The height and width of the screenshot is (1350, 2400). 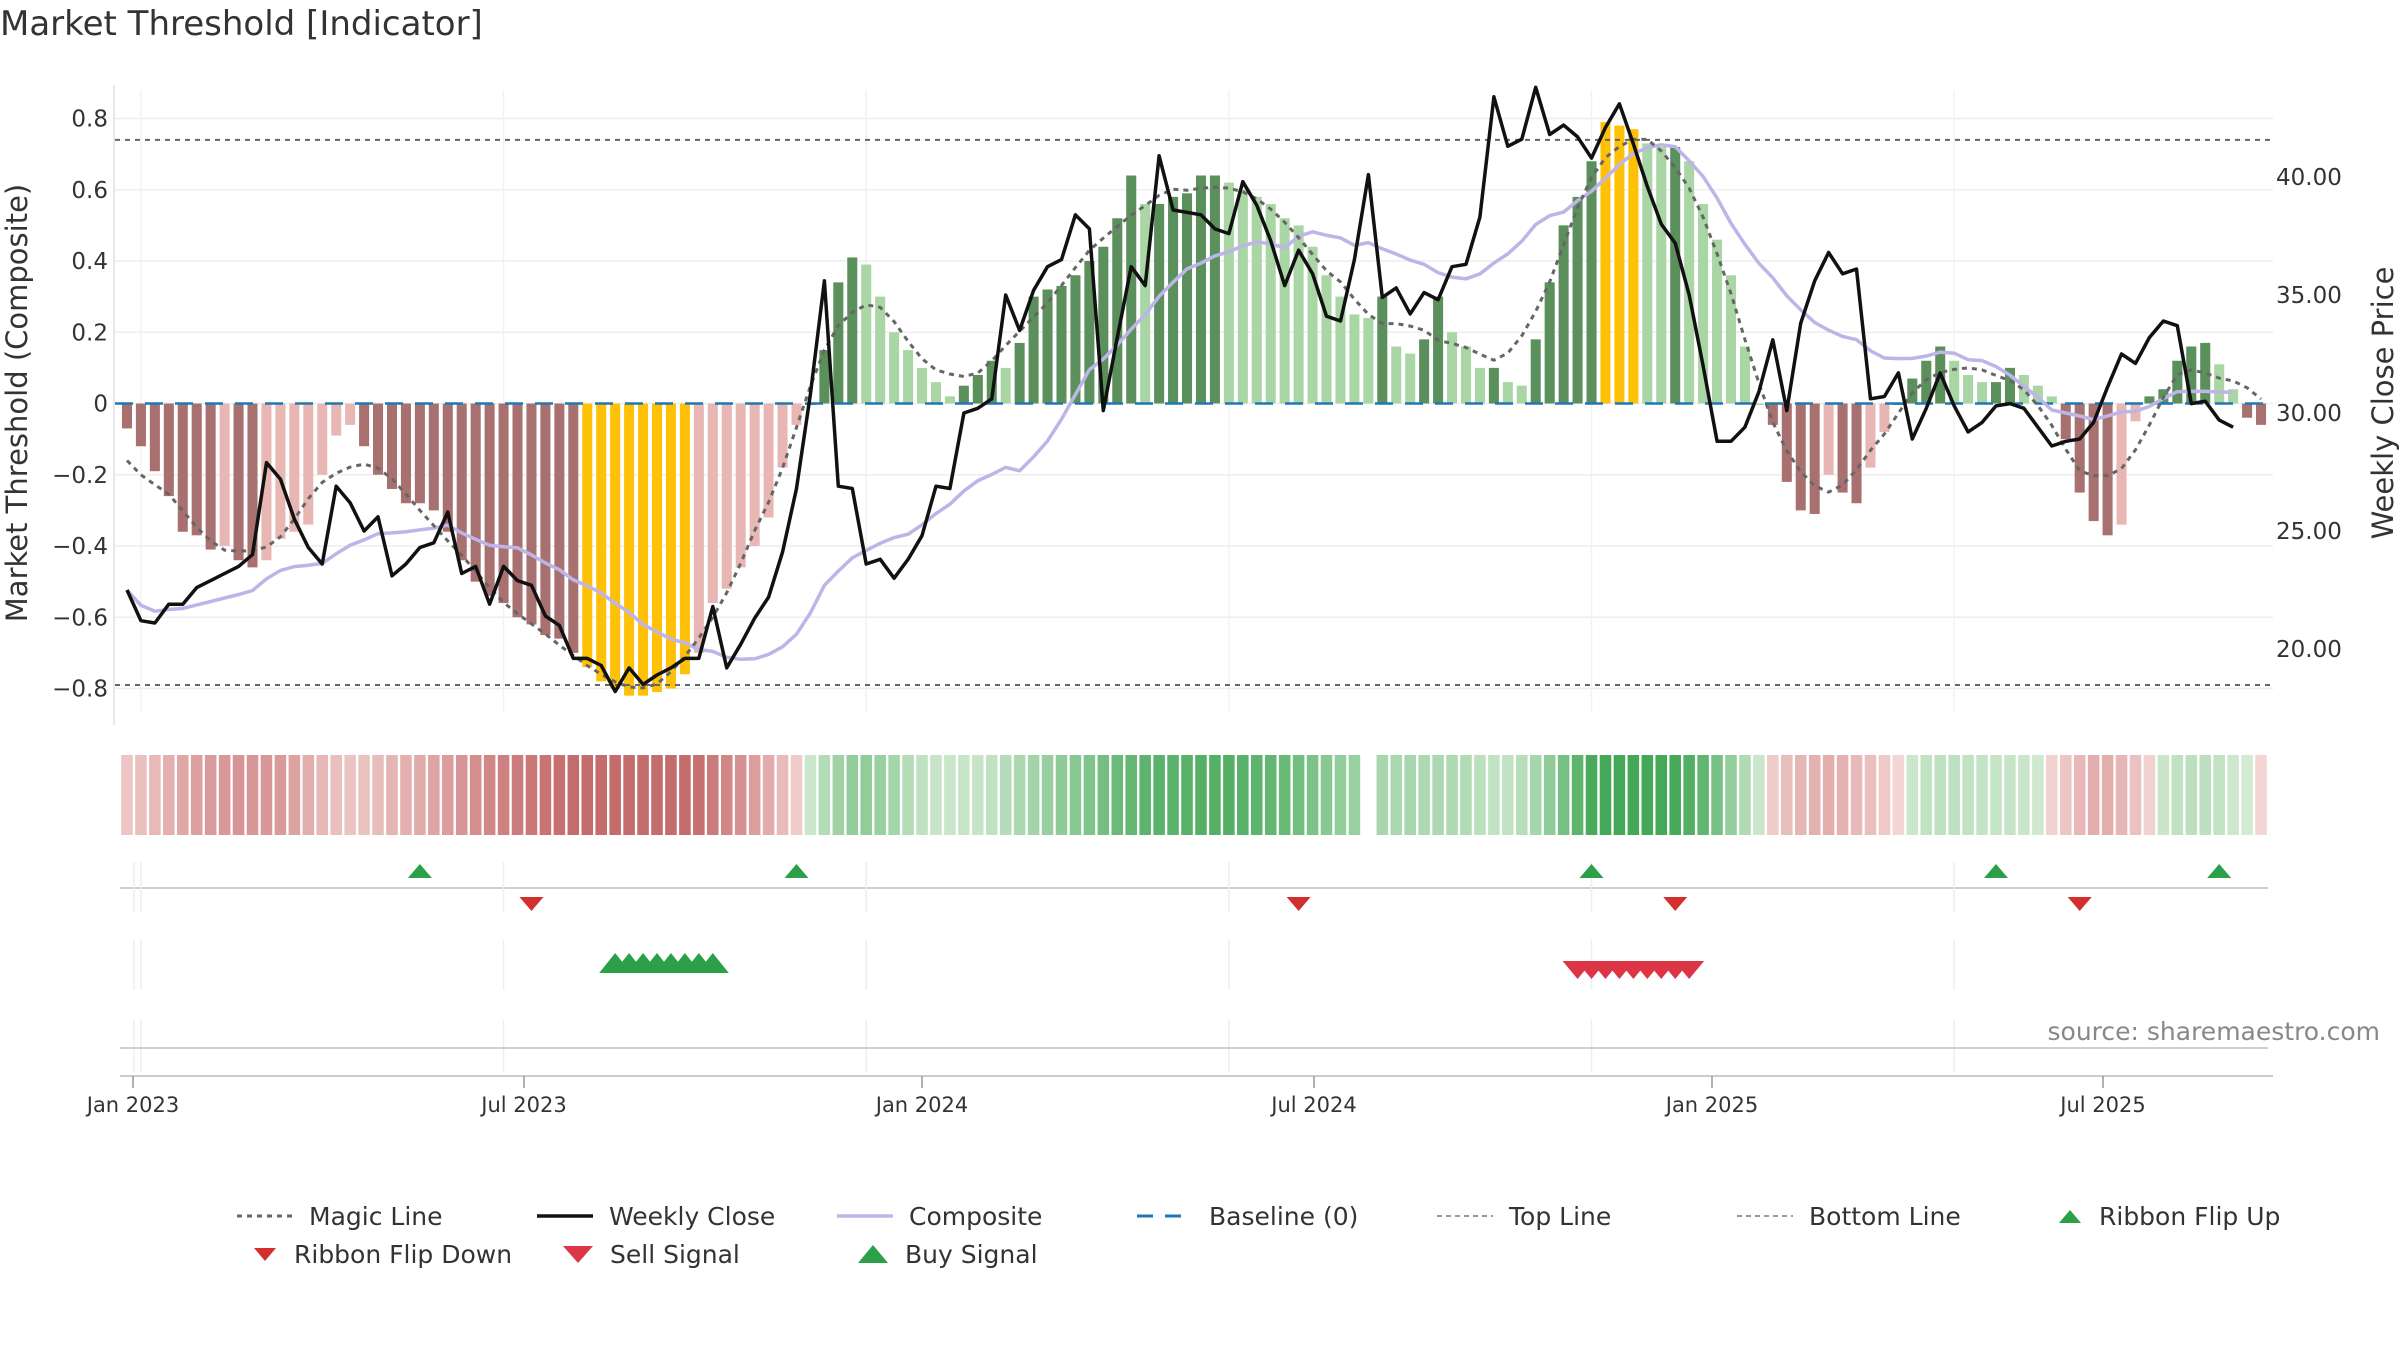 What do you see at coordinates (1523, 1216) in the screenshot?
I see `legend-item-top: Top Line` at bounding box center [1523, 1216].